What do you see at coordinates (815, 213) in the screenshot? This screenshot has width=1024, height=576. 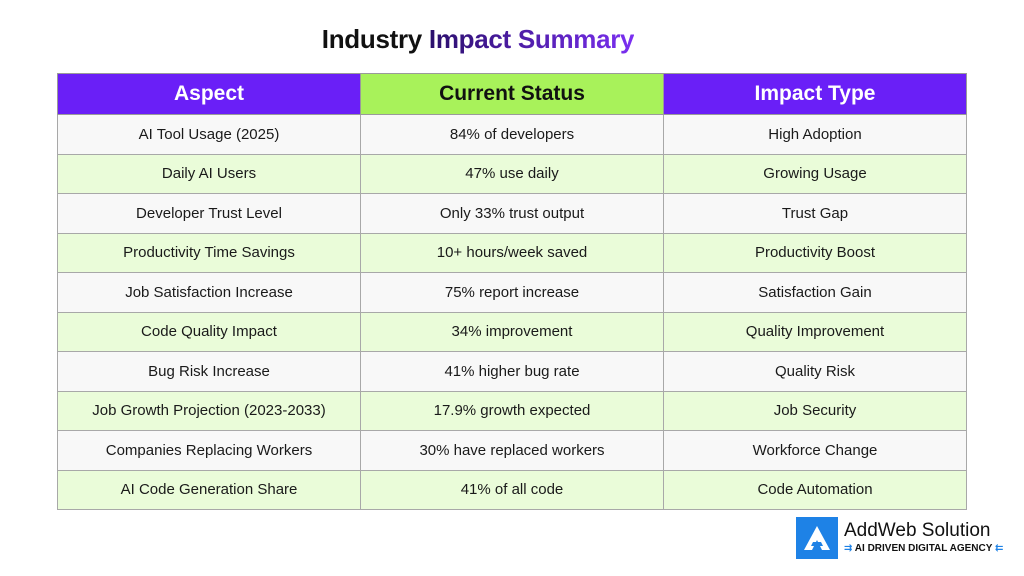 I see `cell-impact-type: Trust Gap` at bounding box center [815, 213].